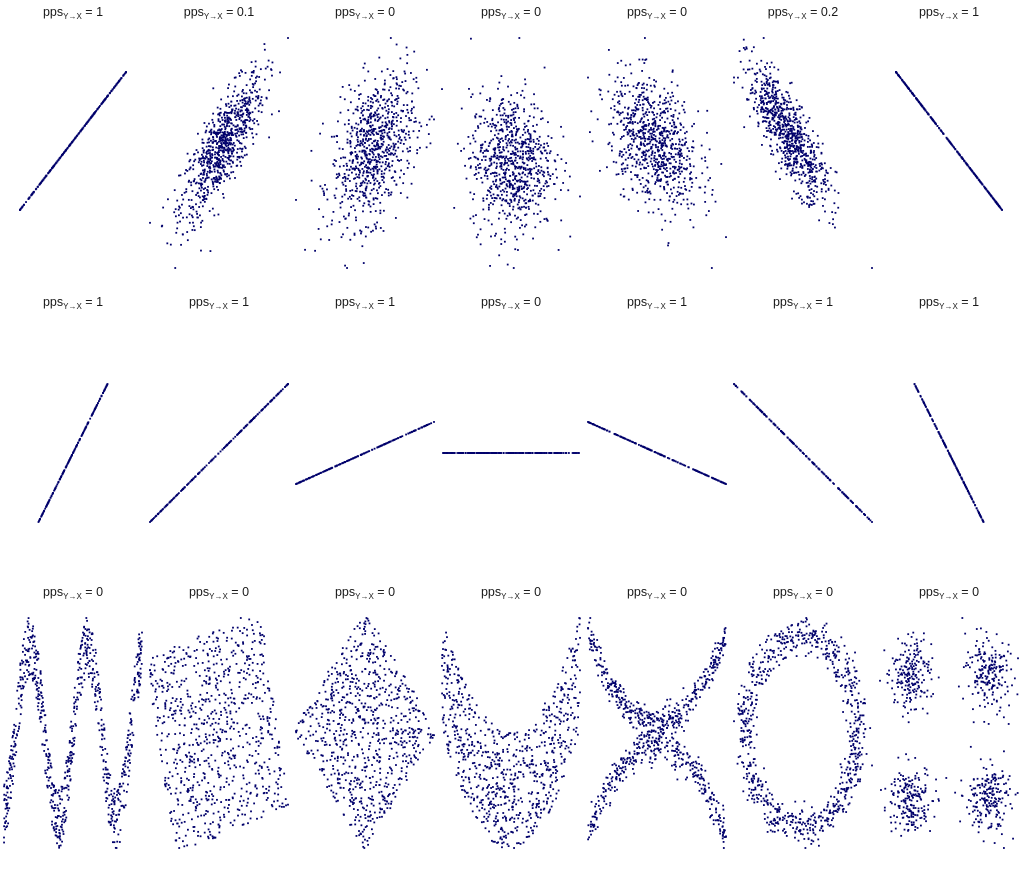  What do you see at coordinates (976, 12) in the screenshot?
I see `pps-value: 1` at bounding box center [976, 12].